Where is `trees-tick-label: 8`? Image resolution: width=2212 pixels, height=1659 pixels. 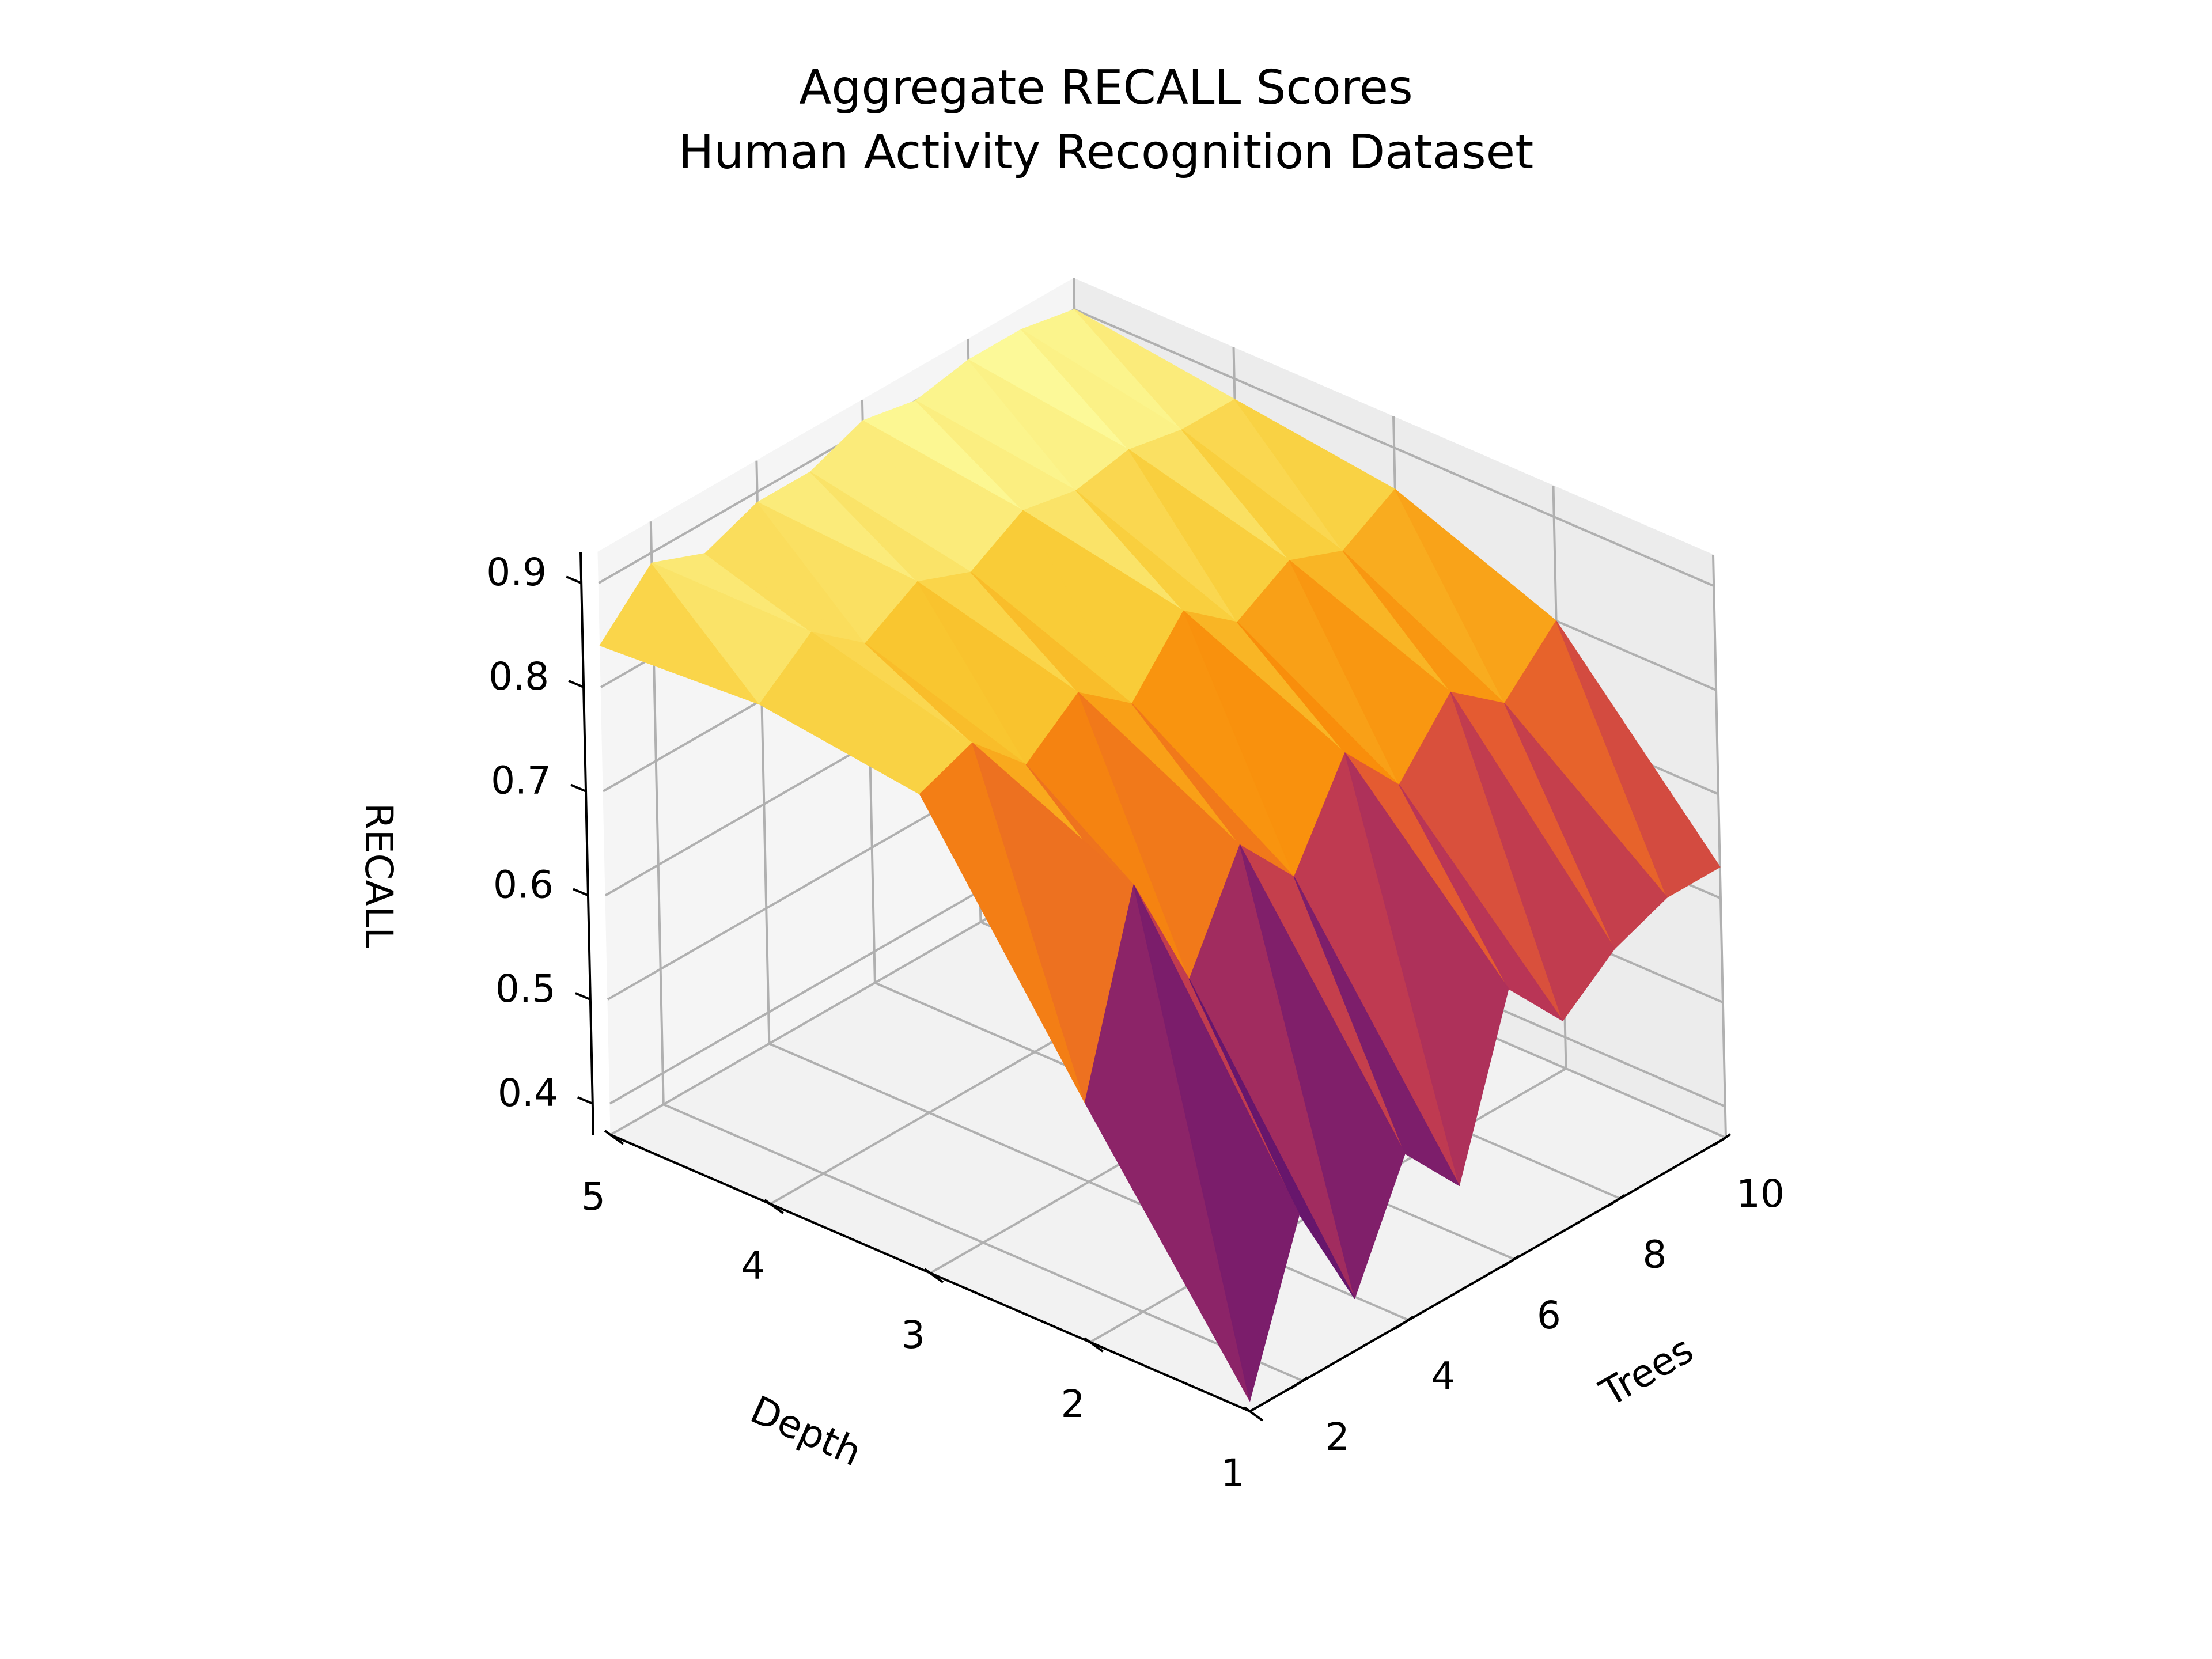
trees-tick-label: 8 is located at coordinates (1654, 1255).